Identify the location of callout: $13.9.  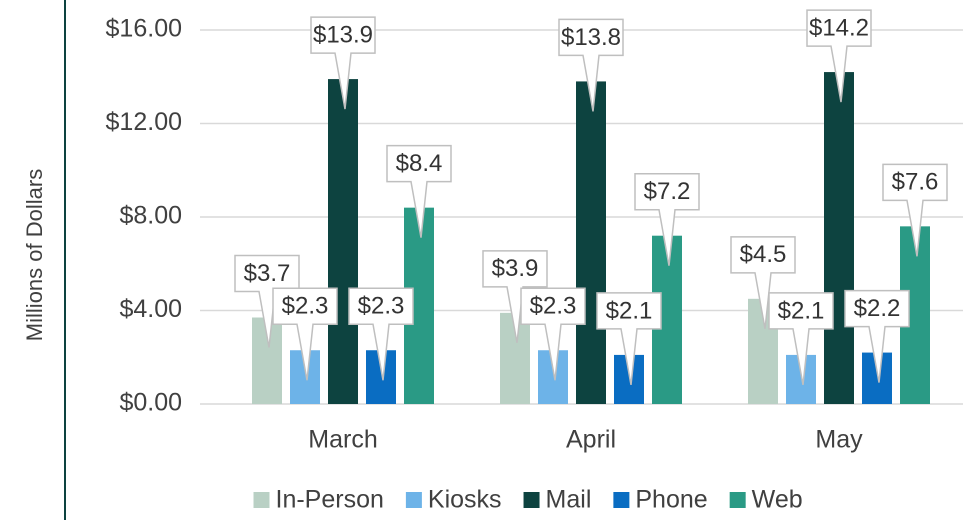
(343, 63).